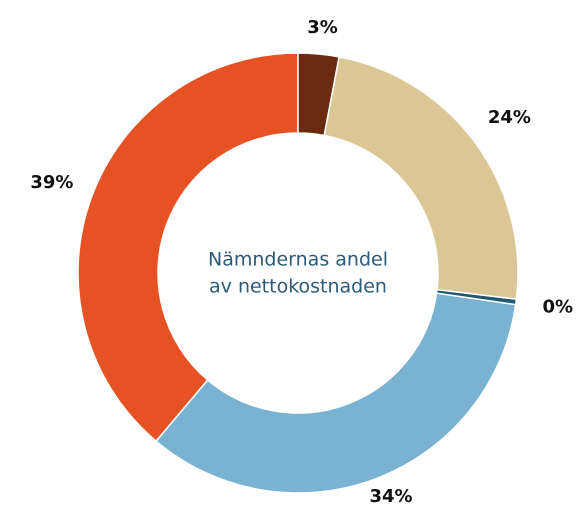 The image size is (585, 511). Describe the element at coordinates (51, 182) in the screenshot. I see `data-label: 39%` at that location.